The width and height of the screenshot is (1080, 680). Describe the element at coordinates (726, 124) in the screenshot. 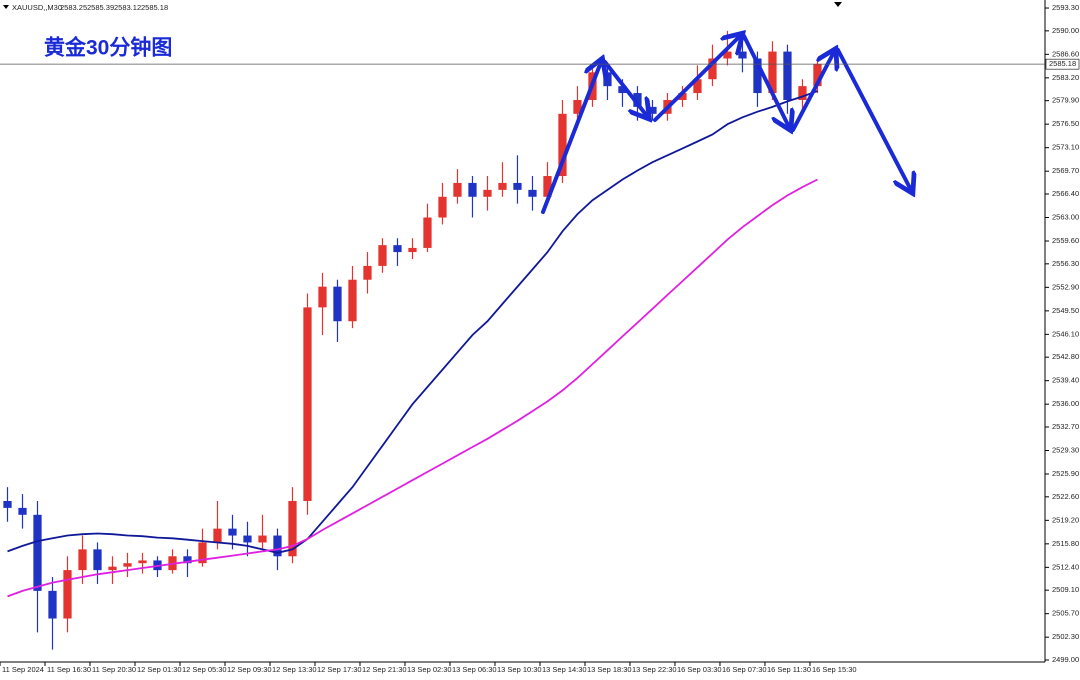

I see `annotation-arrows` at that location.